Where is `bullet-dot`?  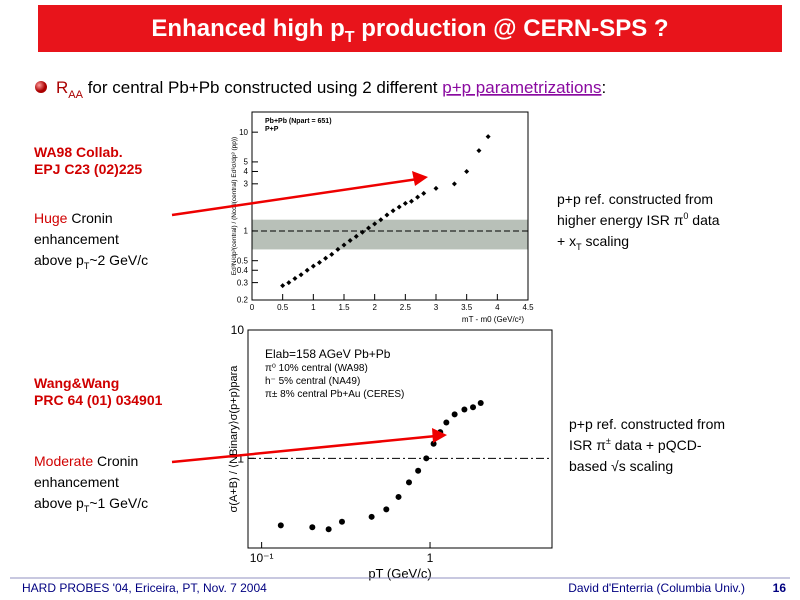 bullet-dot is located at coordinates (41, 87).